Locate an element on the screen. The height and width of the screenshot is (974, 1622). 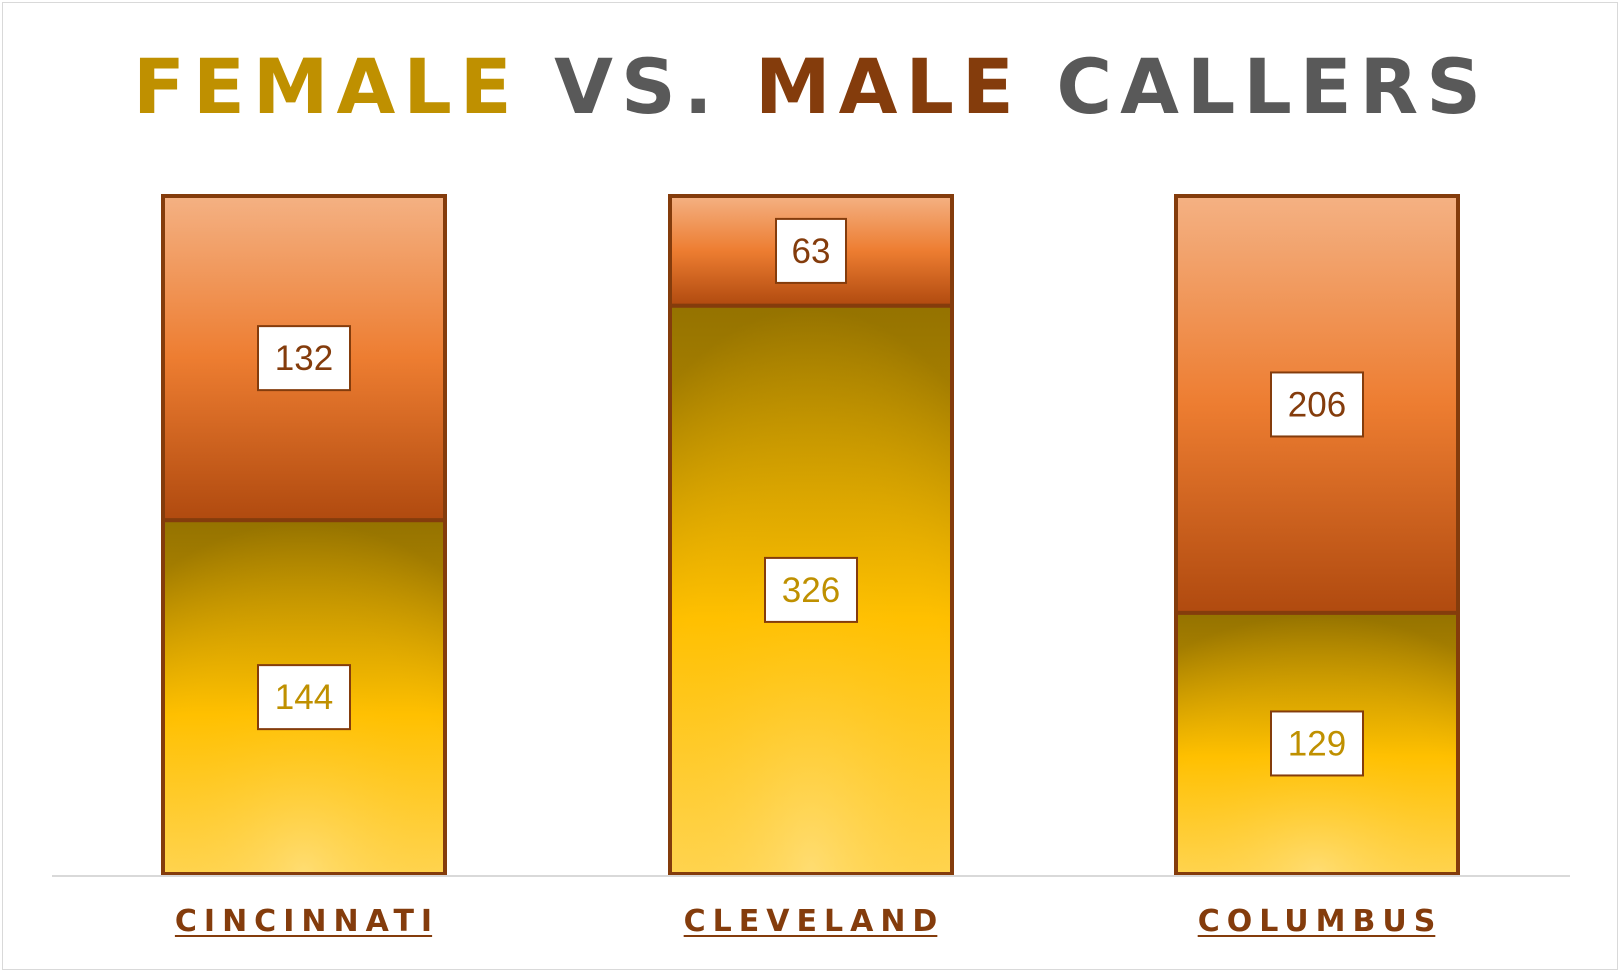
svg-text: CLEVELAND is located at coordinates (814, 921).